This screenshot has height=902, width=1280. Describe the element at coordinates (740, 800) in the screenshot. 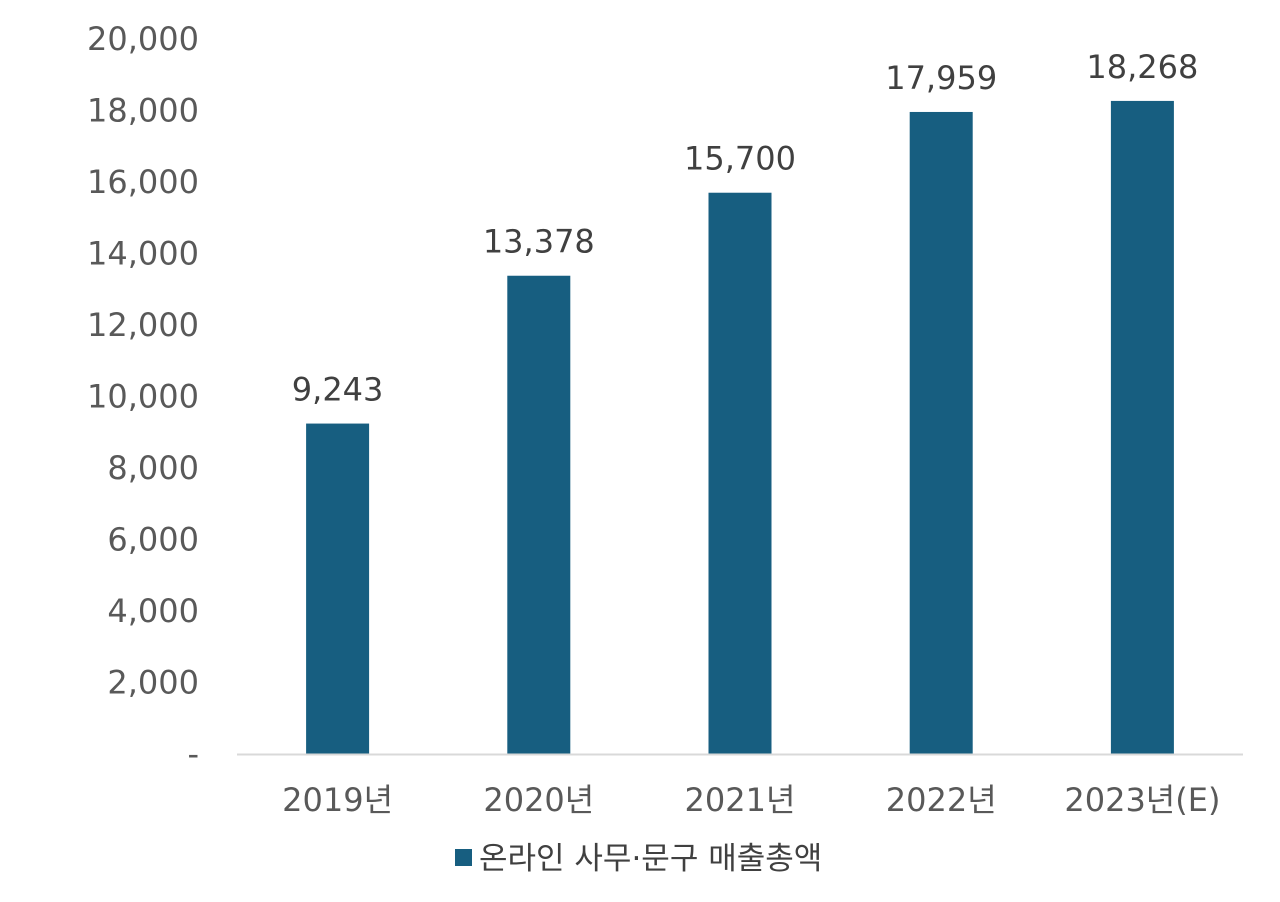

I see `x-tick-label: 2021년` at that location.